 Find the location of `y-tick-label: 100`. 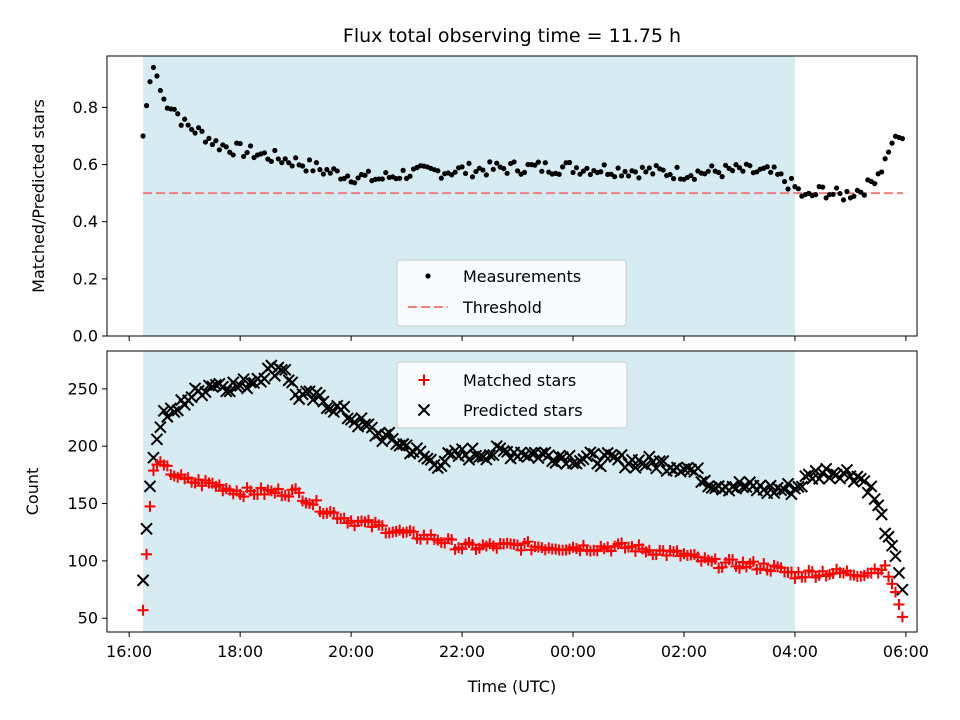

y-tick-label: 100 is located at coordinates (82, 560).